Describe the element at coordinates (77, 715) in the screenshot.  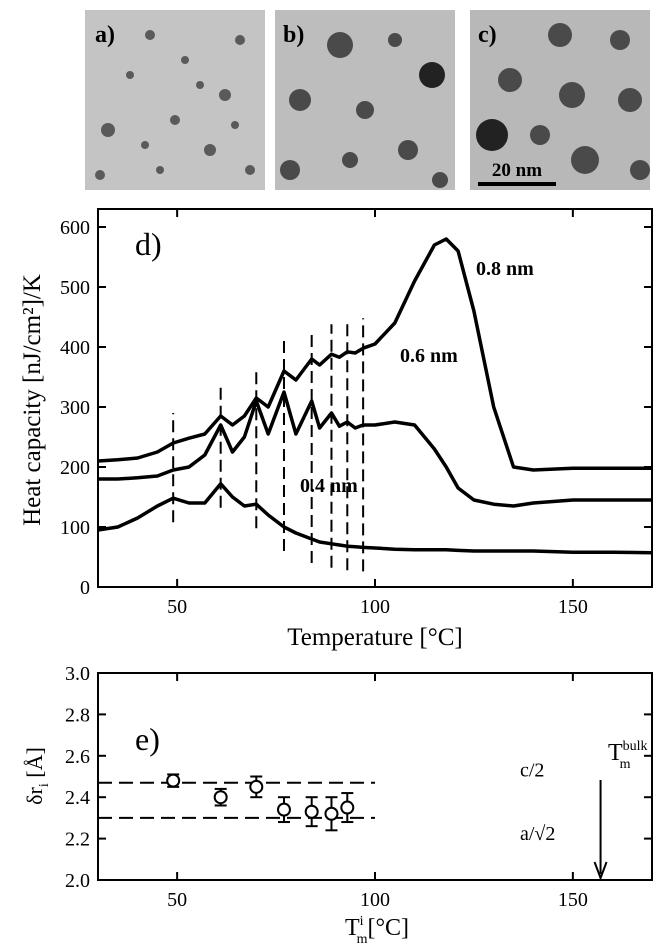
I see `y-tick-label: 2.8` at that location.